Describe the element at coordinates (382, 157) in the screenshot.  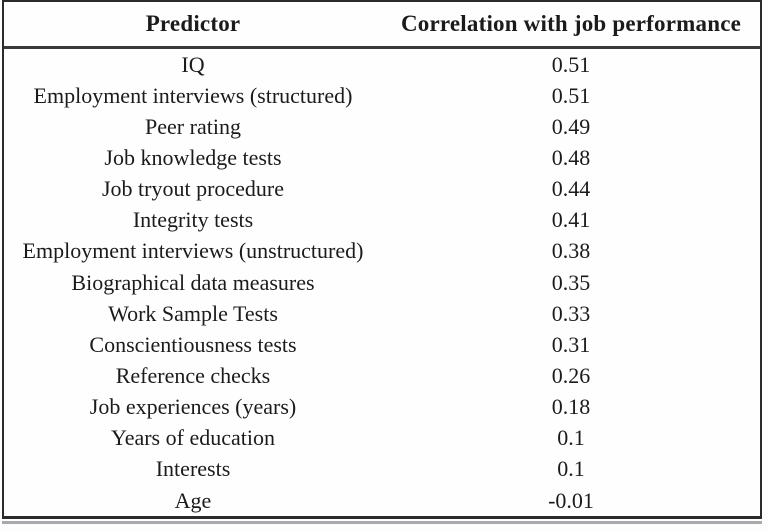
I see `table-row: Job knowledge tests 0.48` at that location.